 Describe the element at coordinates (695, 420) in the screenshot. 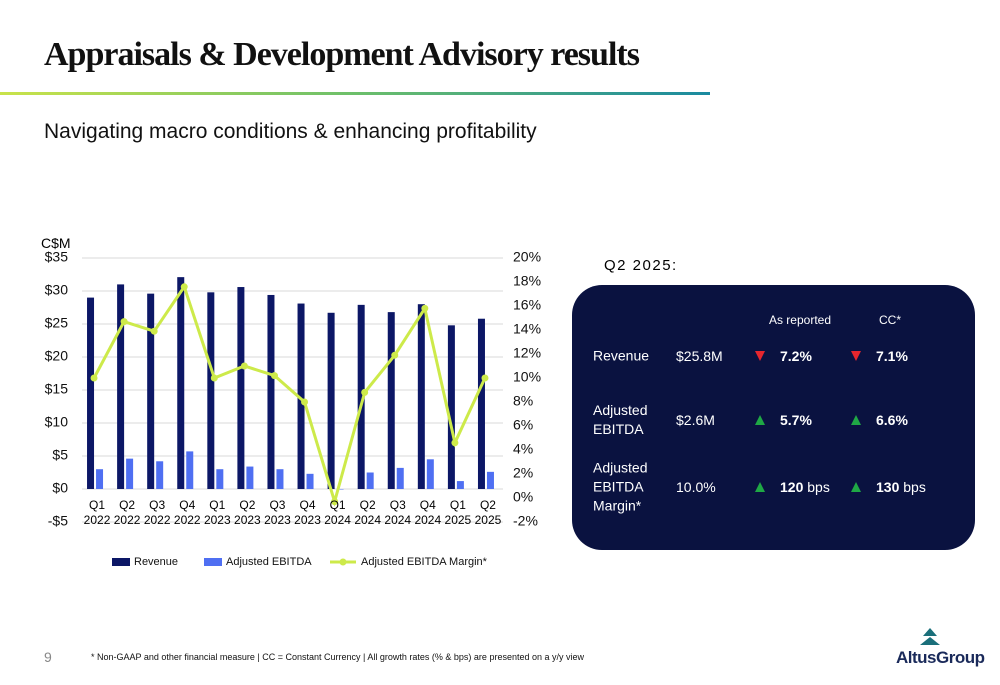

I see `row-value: $2.6M` at that location.